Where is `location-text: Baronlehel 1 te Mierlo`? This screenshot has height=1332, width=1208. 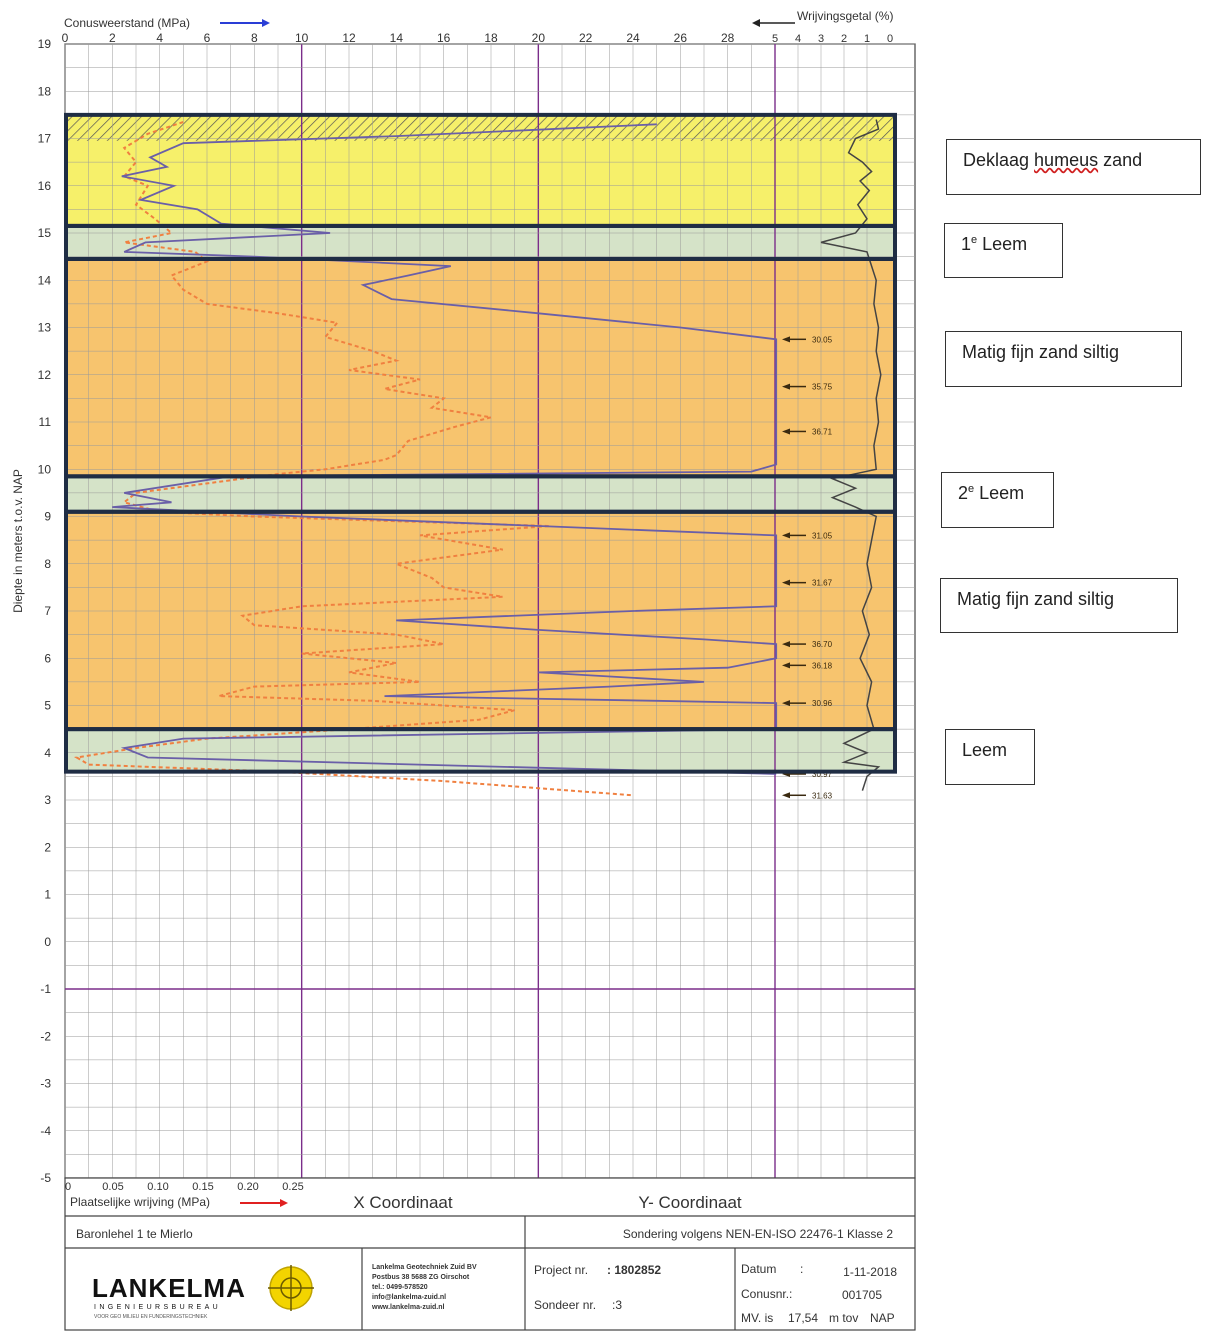 location-text: Baronlehel 1 te Mierlo is located at coordinates (134, 1234).